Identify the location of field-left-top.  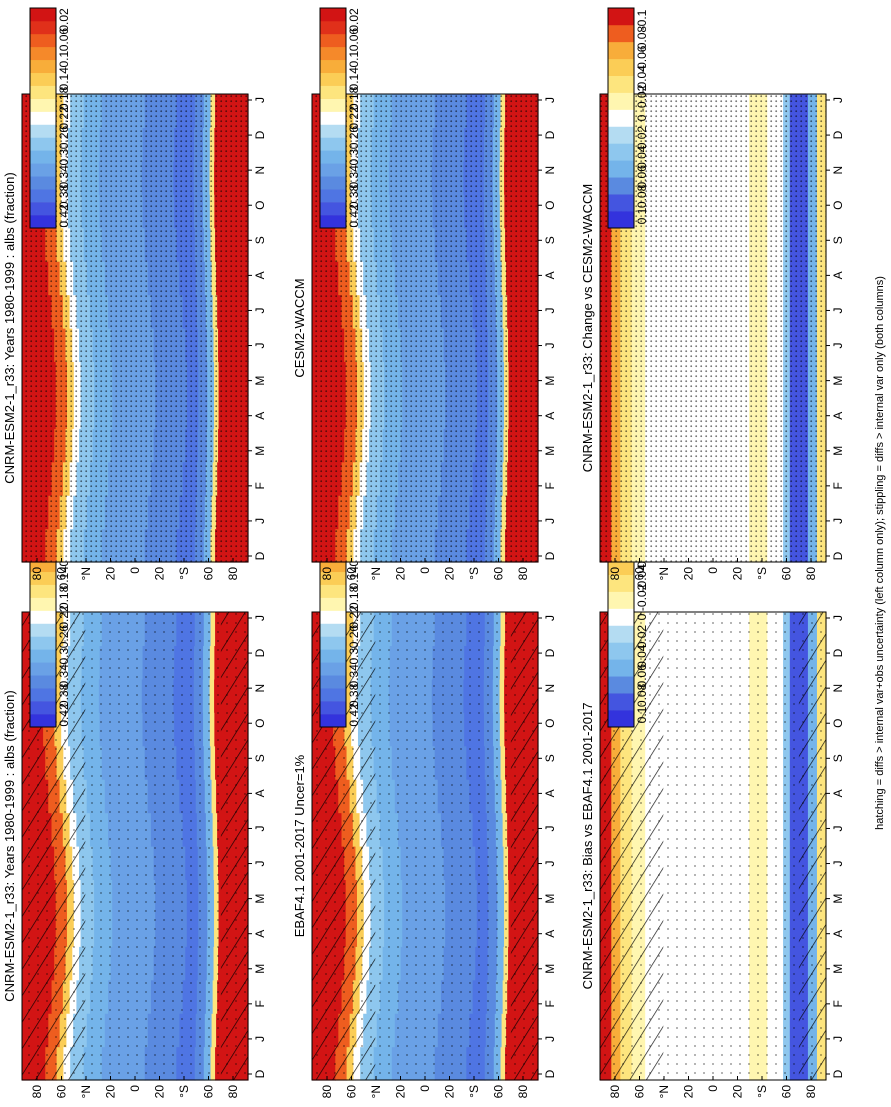
(135, 846).